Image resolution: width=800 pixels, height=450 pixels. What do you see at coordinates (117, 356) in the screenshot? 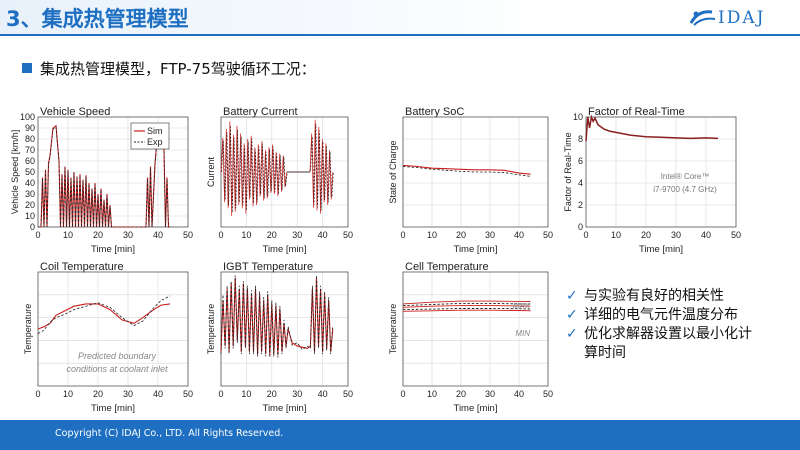
I see `coil-temperature-annotation: Predicted boundary` at bounding box center [117, 356].